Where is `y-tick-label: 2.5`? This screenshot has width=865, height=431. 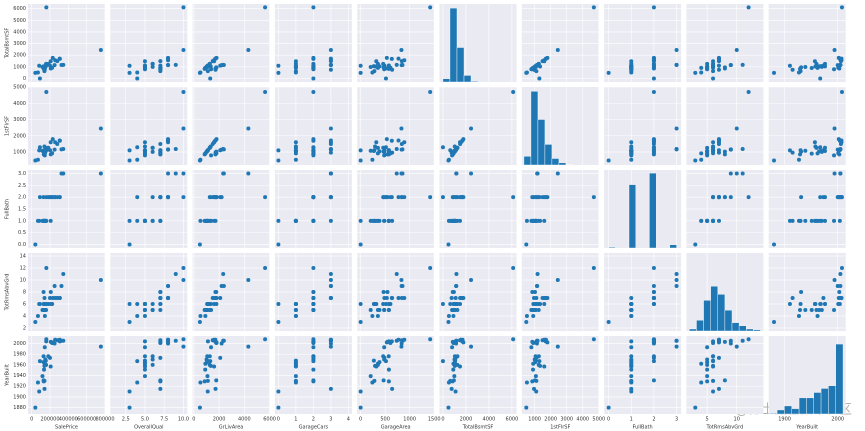
y-tick-label: 2.5 is located at coordinates (22, 186).